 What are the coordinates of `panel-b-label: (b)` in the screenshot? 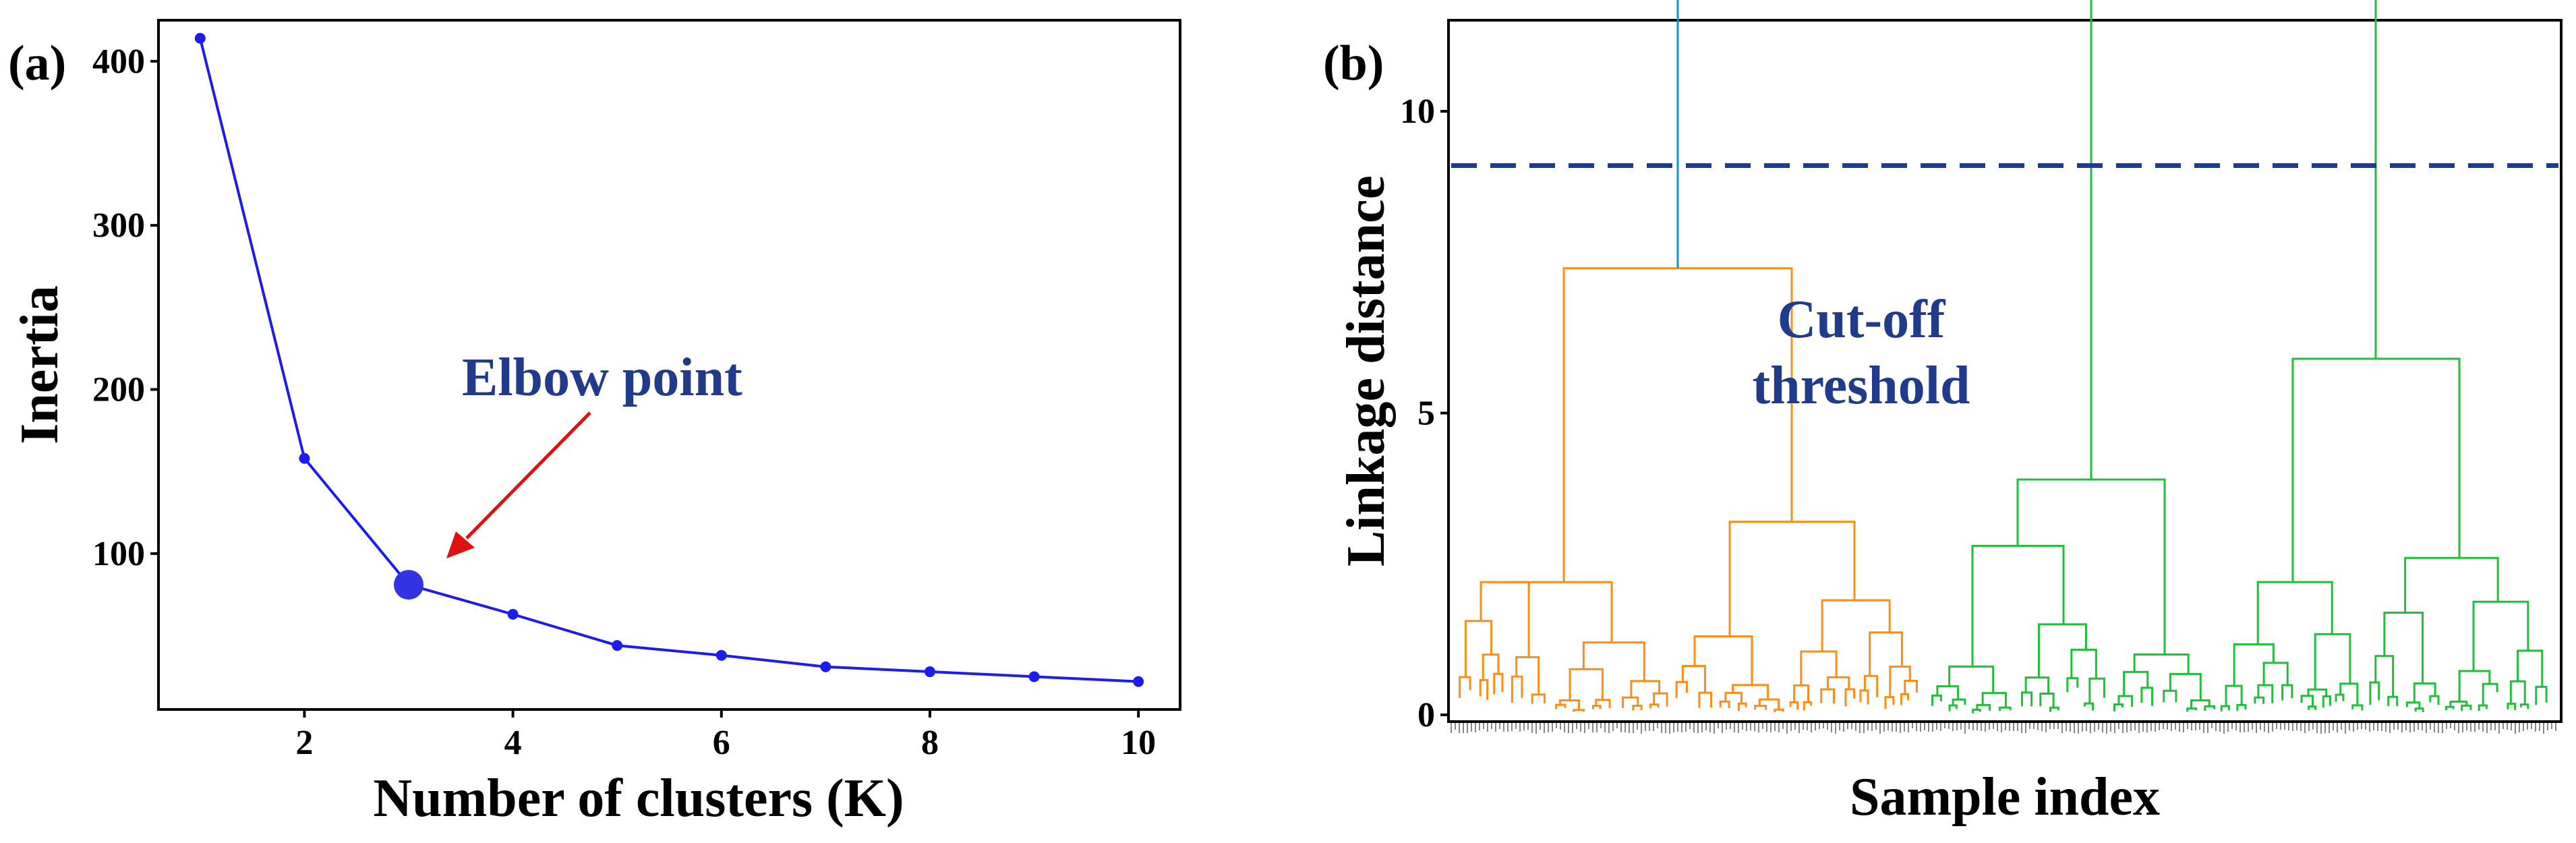 It's located at (1353, 63).